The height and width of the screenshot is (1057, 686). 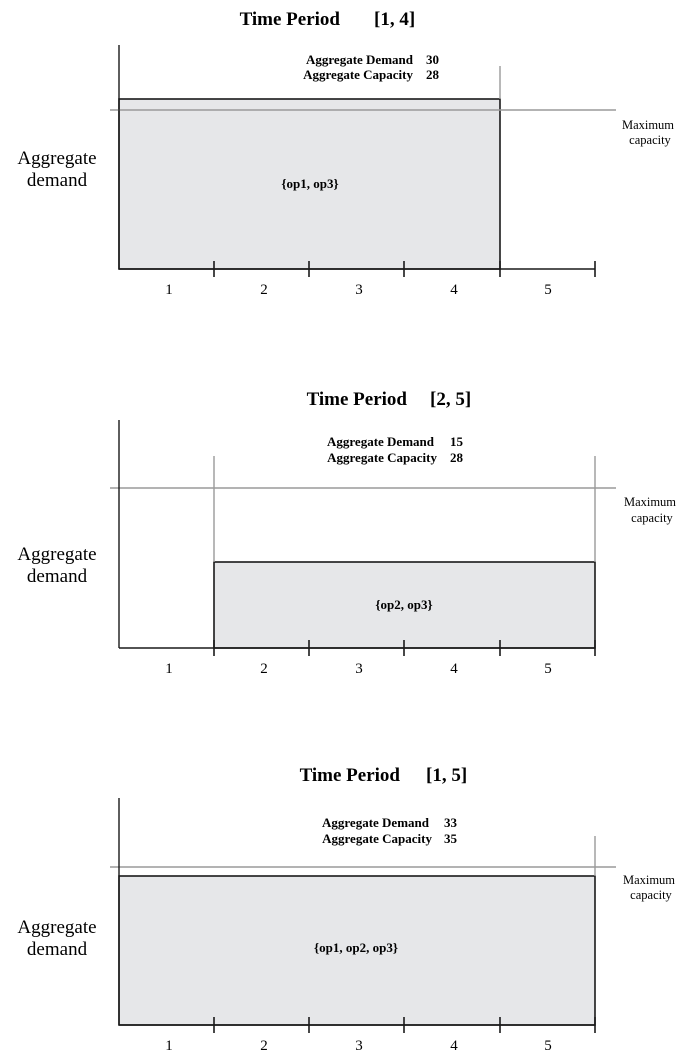 I want to click on panel-title-range: [1, 4], so click(x=394, y=19).